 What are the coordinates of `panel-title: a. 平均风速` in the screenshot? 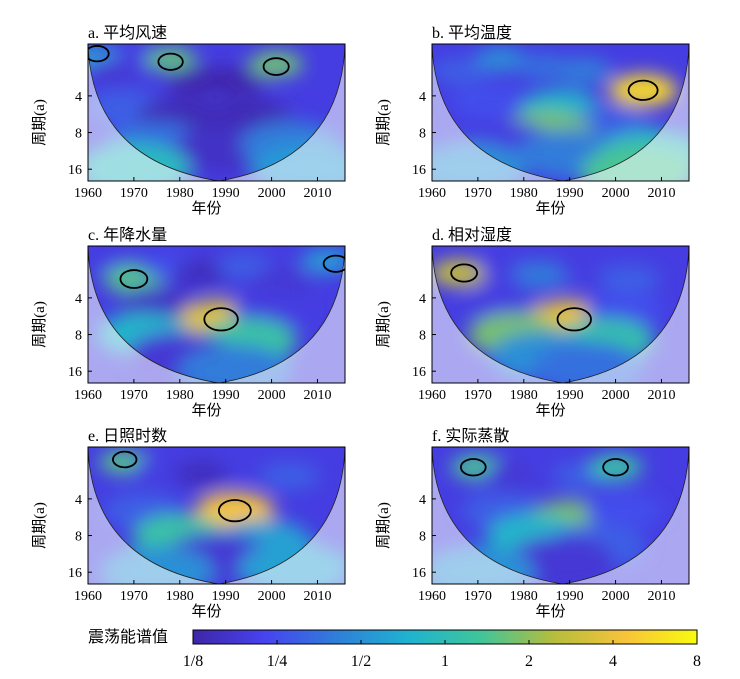 It's located at (127, 33).